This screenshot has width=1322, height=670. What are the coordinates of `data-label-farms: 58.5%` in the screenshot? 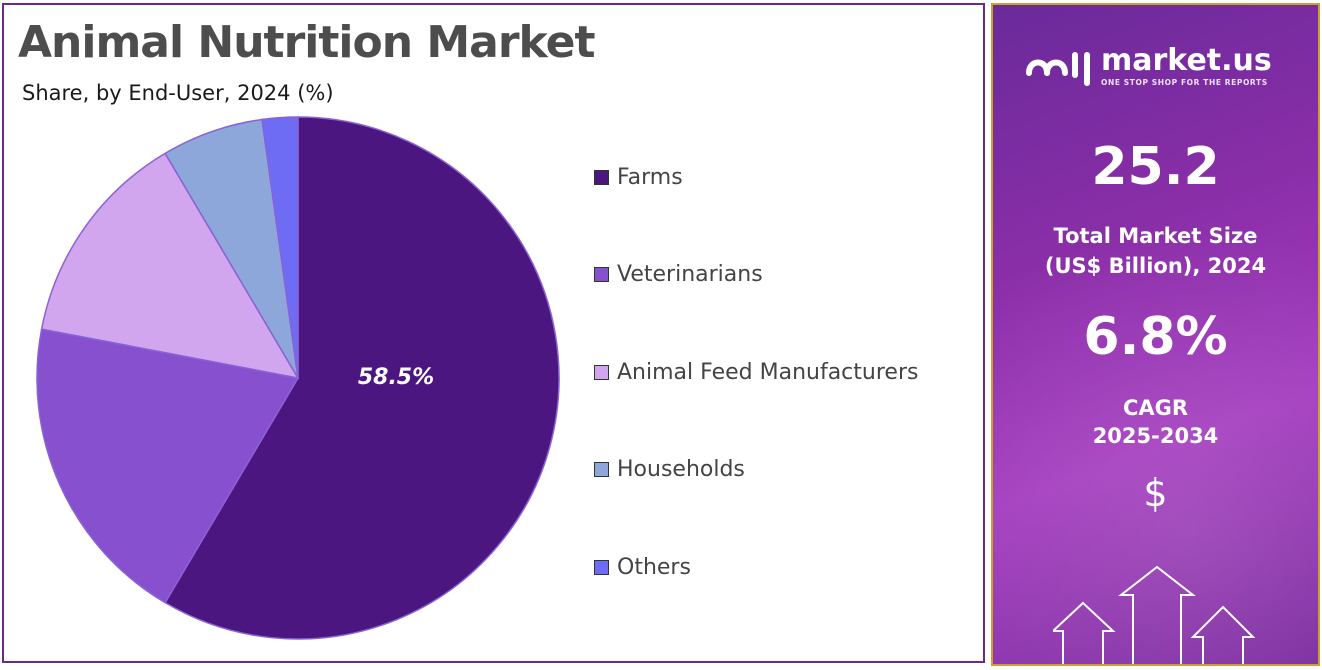 It's located at (396, 377).